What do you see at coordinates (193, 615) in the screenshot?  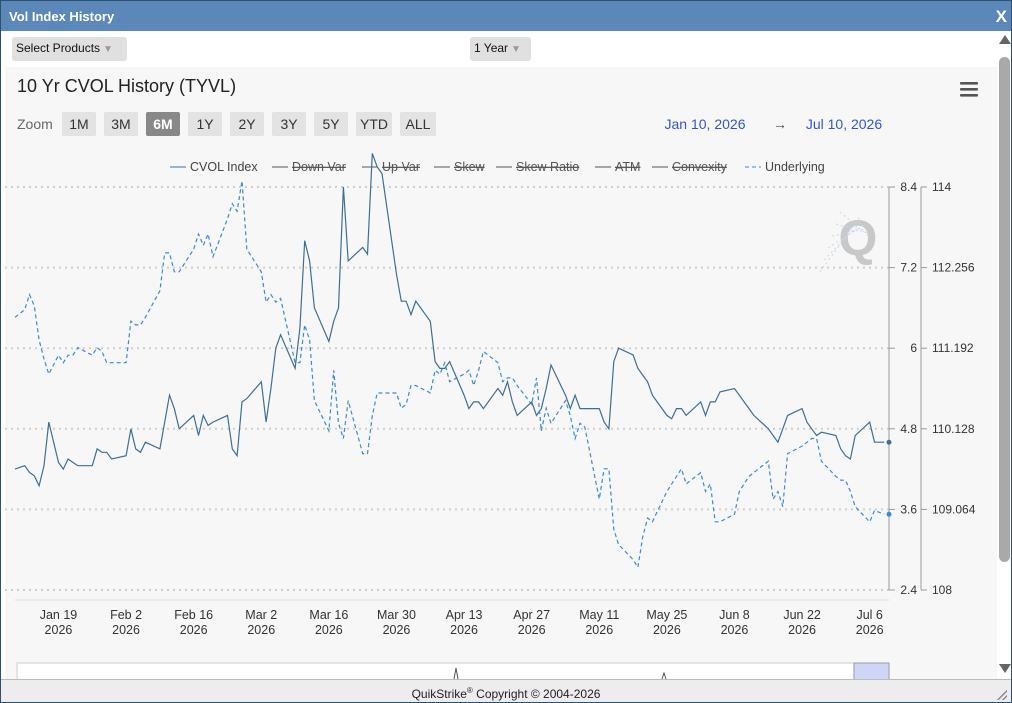 I see `x-tick-label: Feb 16` at bounding box center [193, 615].